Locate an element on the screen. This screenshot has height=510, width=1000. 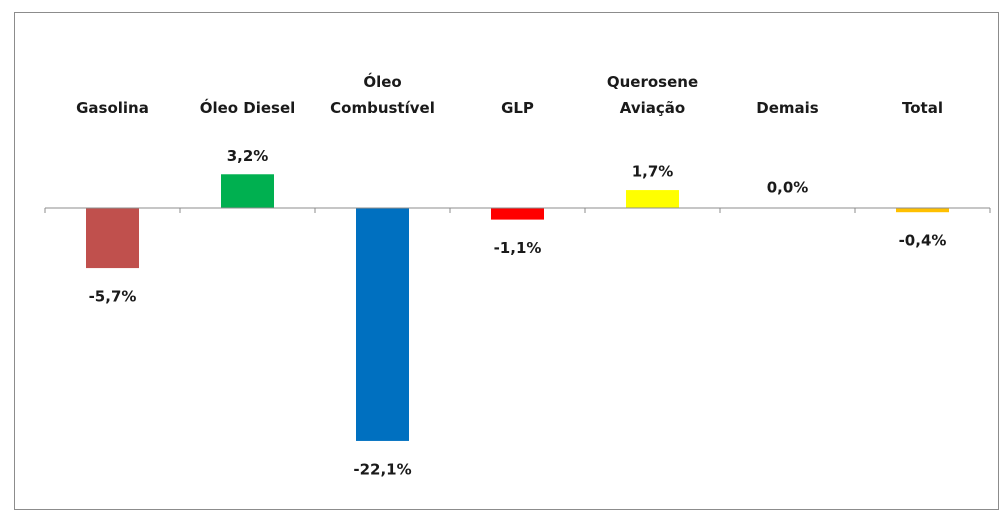
category-label-line: GLP is located at coordinates (517, 108).